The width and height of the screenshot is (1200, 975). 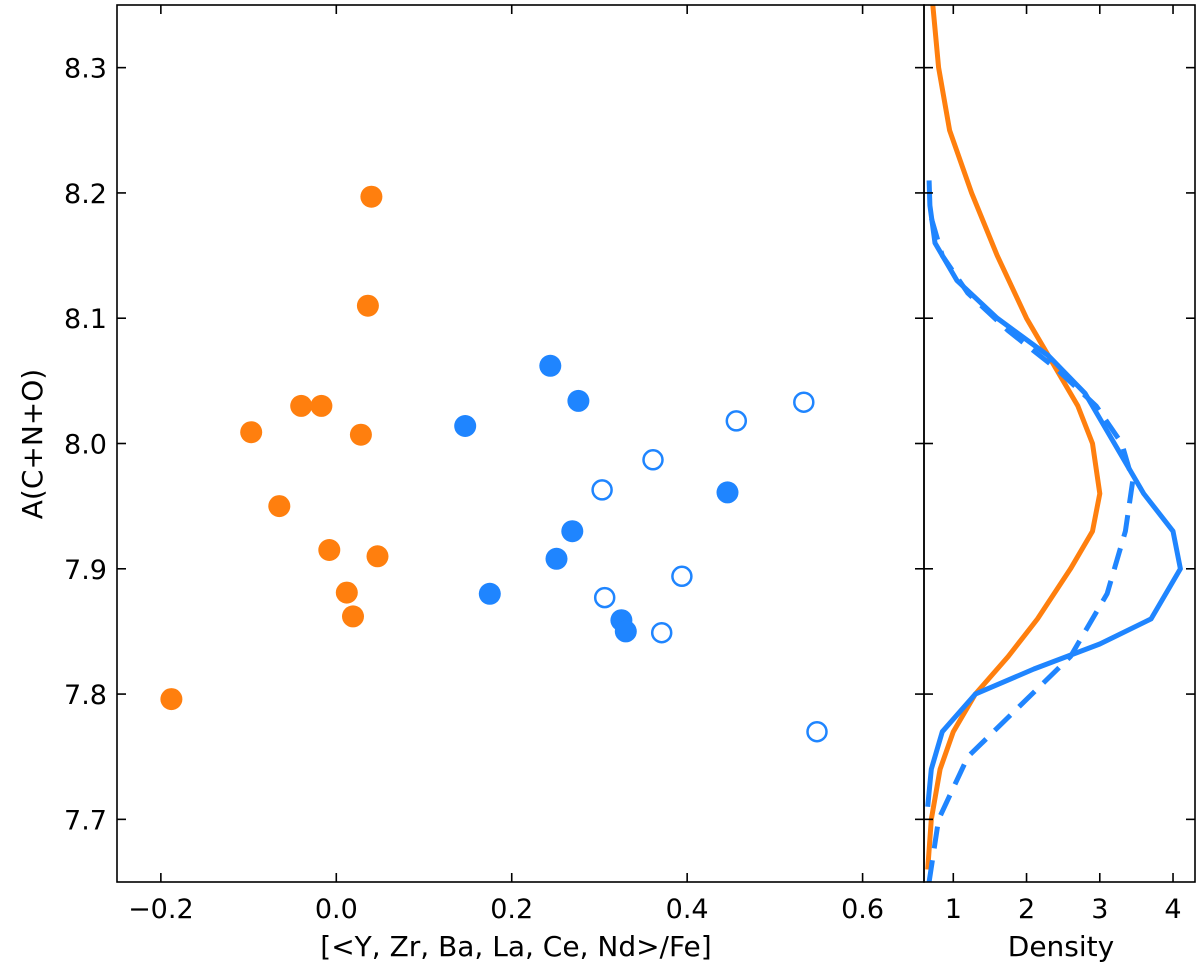 I want to click on density-x-tick-label: 1, so click(x=953, y=909).